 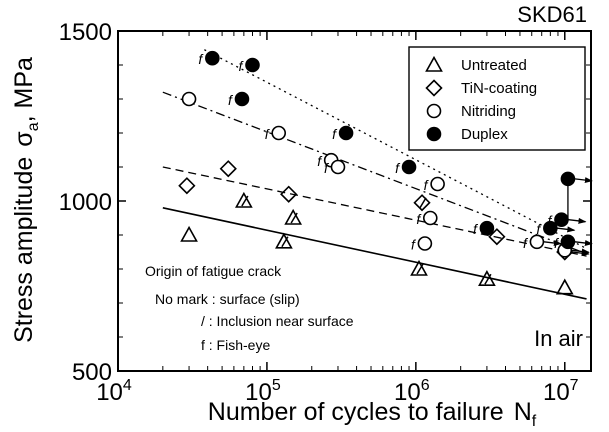 What do you see at coordinates (356, 412) in the screenshot?
I see `x-axis-label: Number of cycles to failure` at bounding box center [356, 412].